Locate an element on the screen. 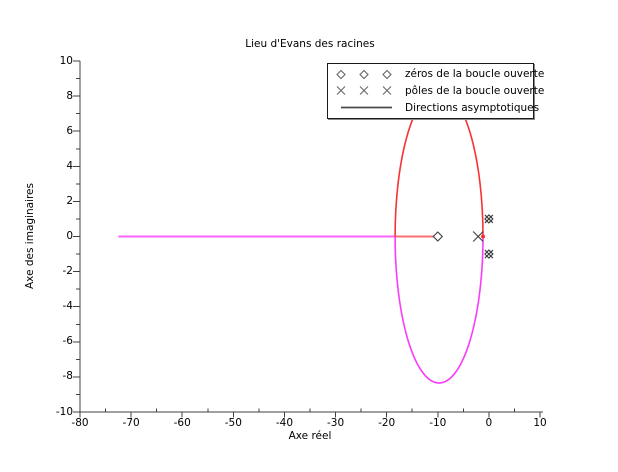 This screenshot has width=618, height=472. y-tick-label: -6 is located at coordinates (67, 341).